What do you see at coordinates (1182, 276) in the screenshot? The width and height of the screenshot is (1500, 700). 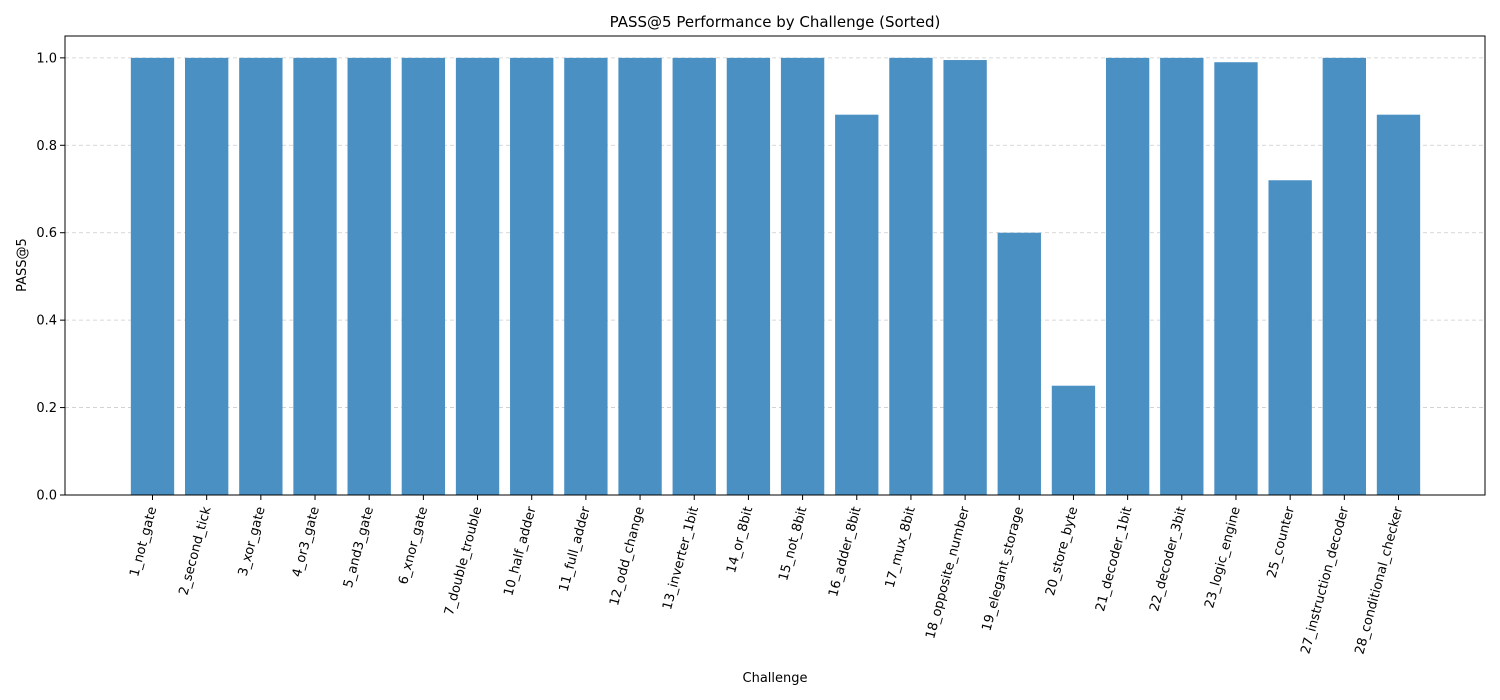 I see `bar-22_decoder_3bit` at bounding box center [1182, 276].